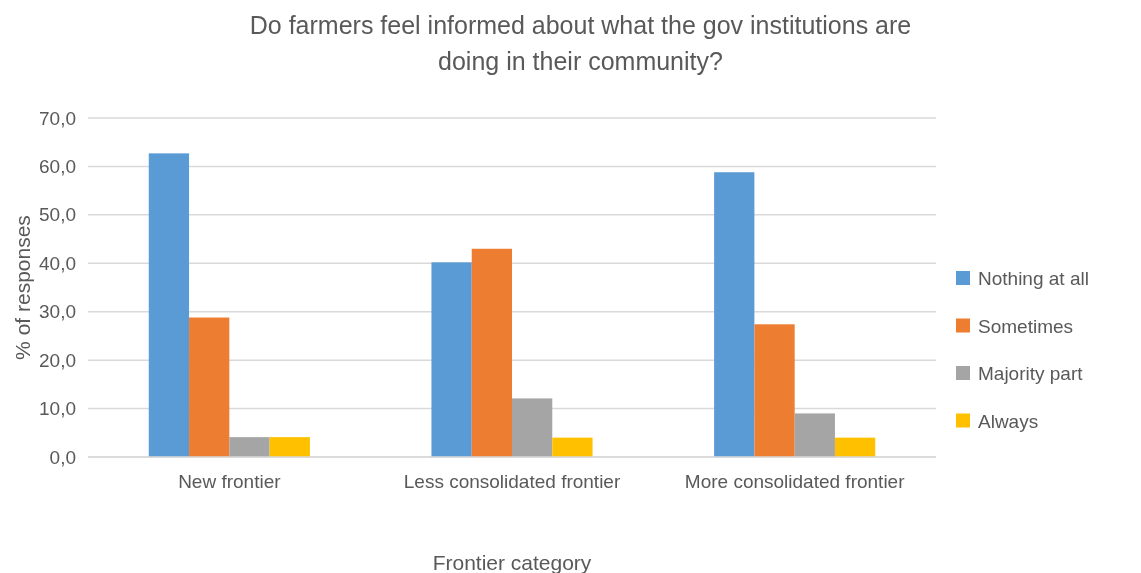 This screenshot has height=573, width=1141. What do you see at coordinates (1026, 326) in the screenshot?
I see `legend-label: Sometimes` at bounding box center [1026, 326].